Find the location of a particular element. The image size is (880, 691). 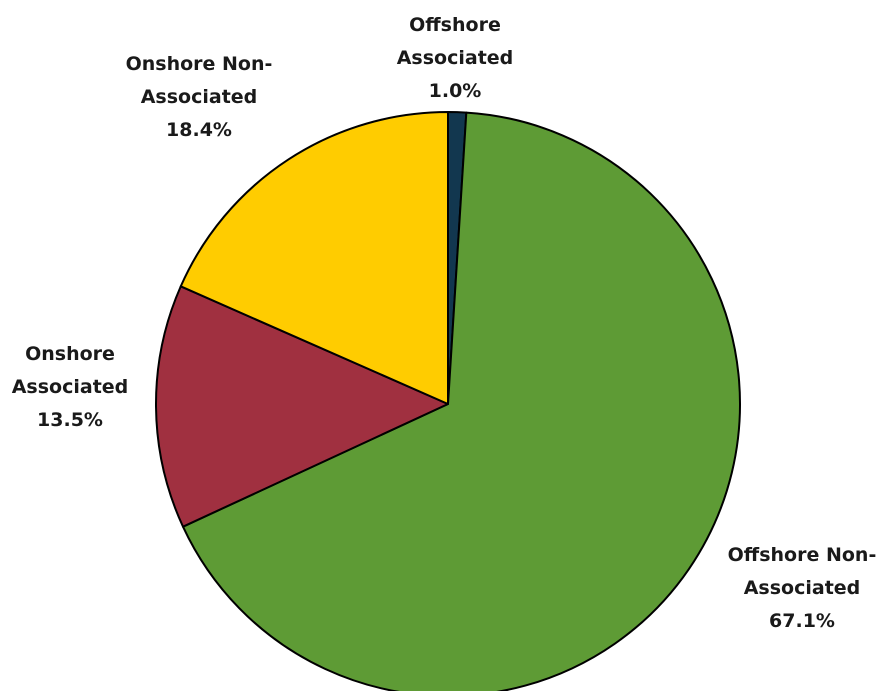

slice-label: Offshore Non- Associated 67.1% is located at coordinates (802, 588).